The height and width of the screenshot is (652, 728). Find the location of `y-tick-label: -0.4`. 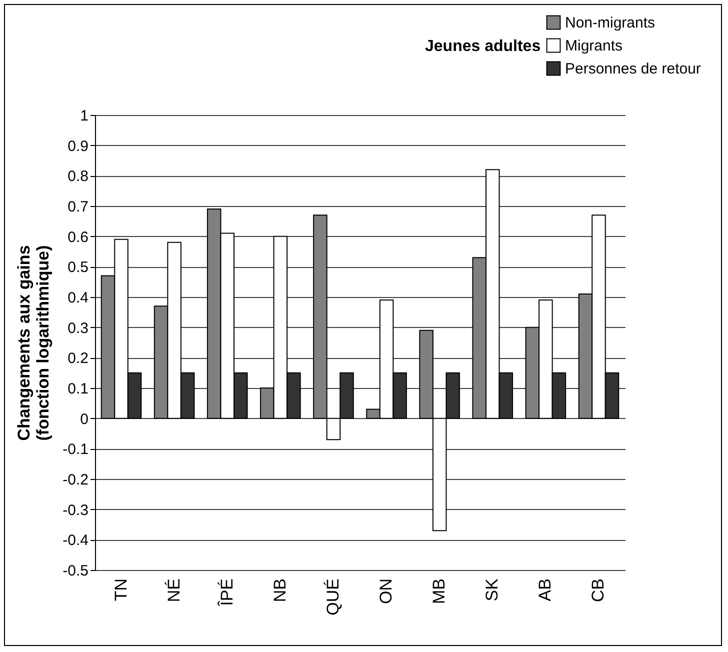

y-tick-label: -0.4 is located at coordinates (75, 541).